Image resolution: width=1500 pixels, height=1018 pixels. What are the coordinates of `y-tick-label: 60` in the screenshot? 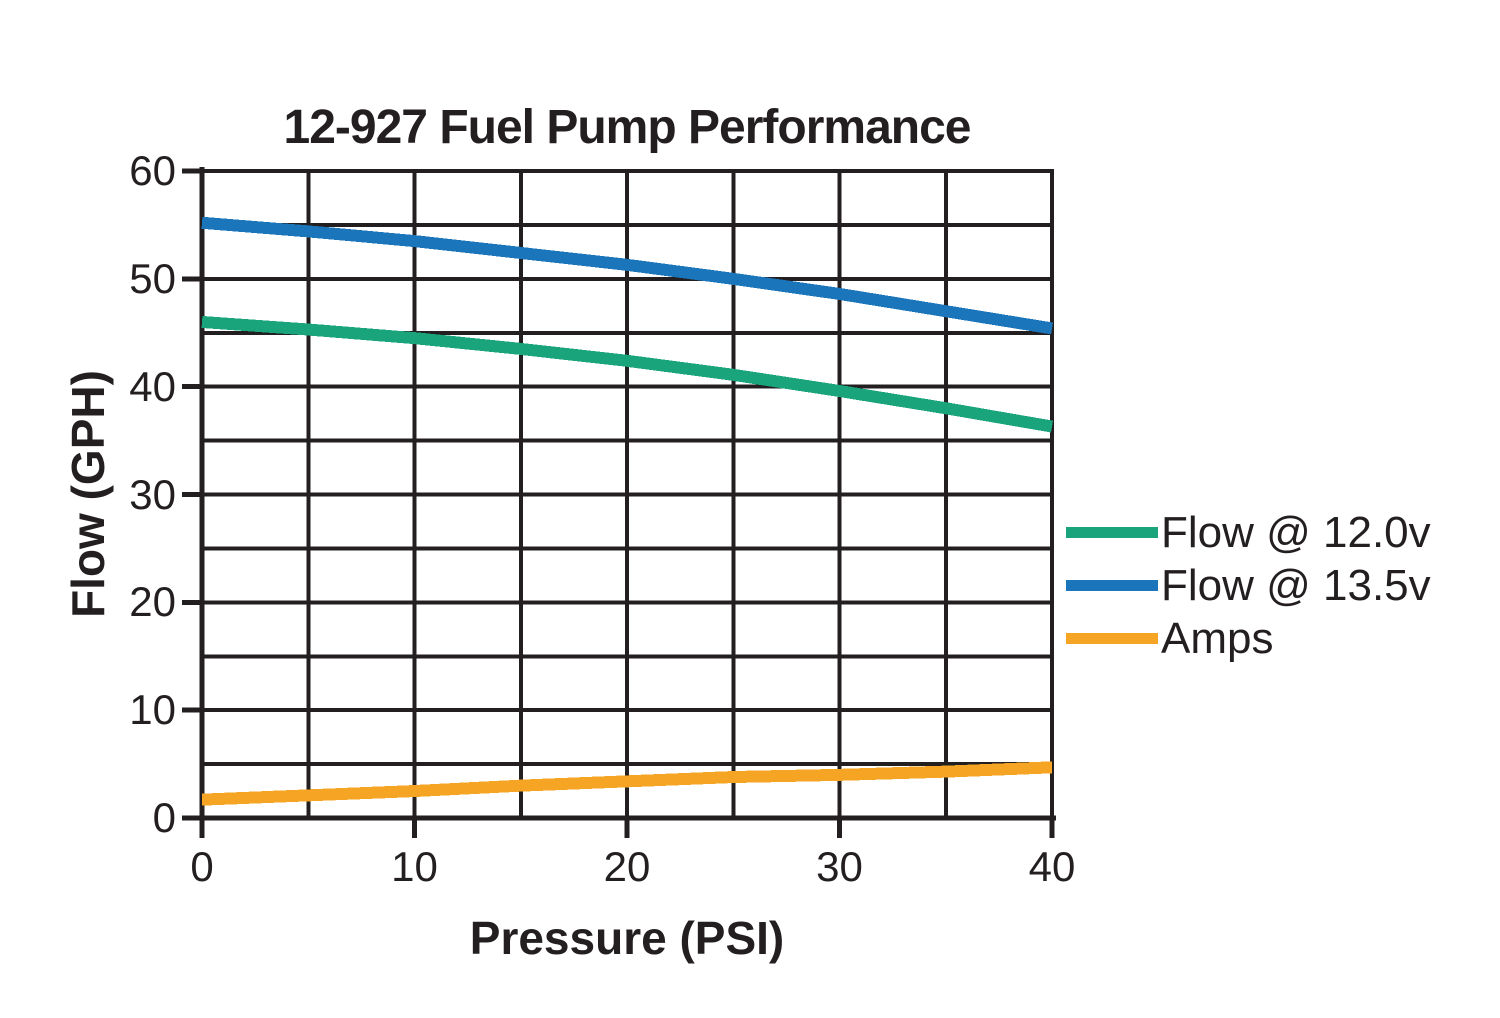 It's located at (152, 170).